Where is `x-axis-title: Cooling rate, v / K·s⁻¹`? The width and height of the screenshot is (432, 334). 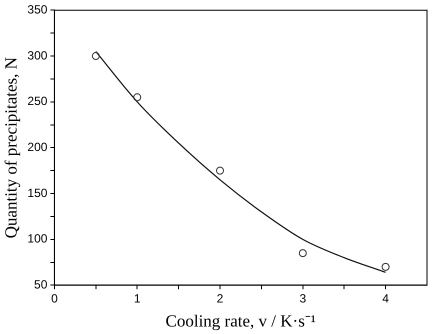
x-axis-title: Cooling rate, v / K·s⁻¹ is located at coordinates (241, 320).